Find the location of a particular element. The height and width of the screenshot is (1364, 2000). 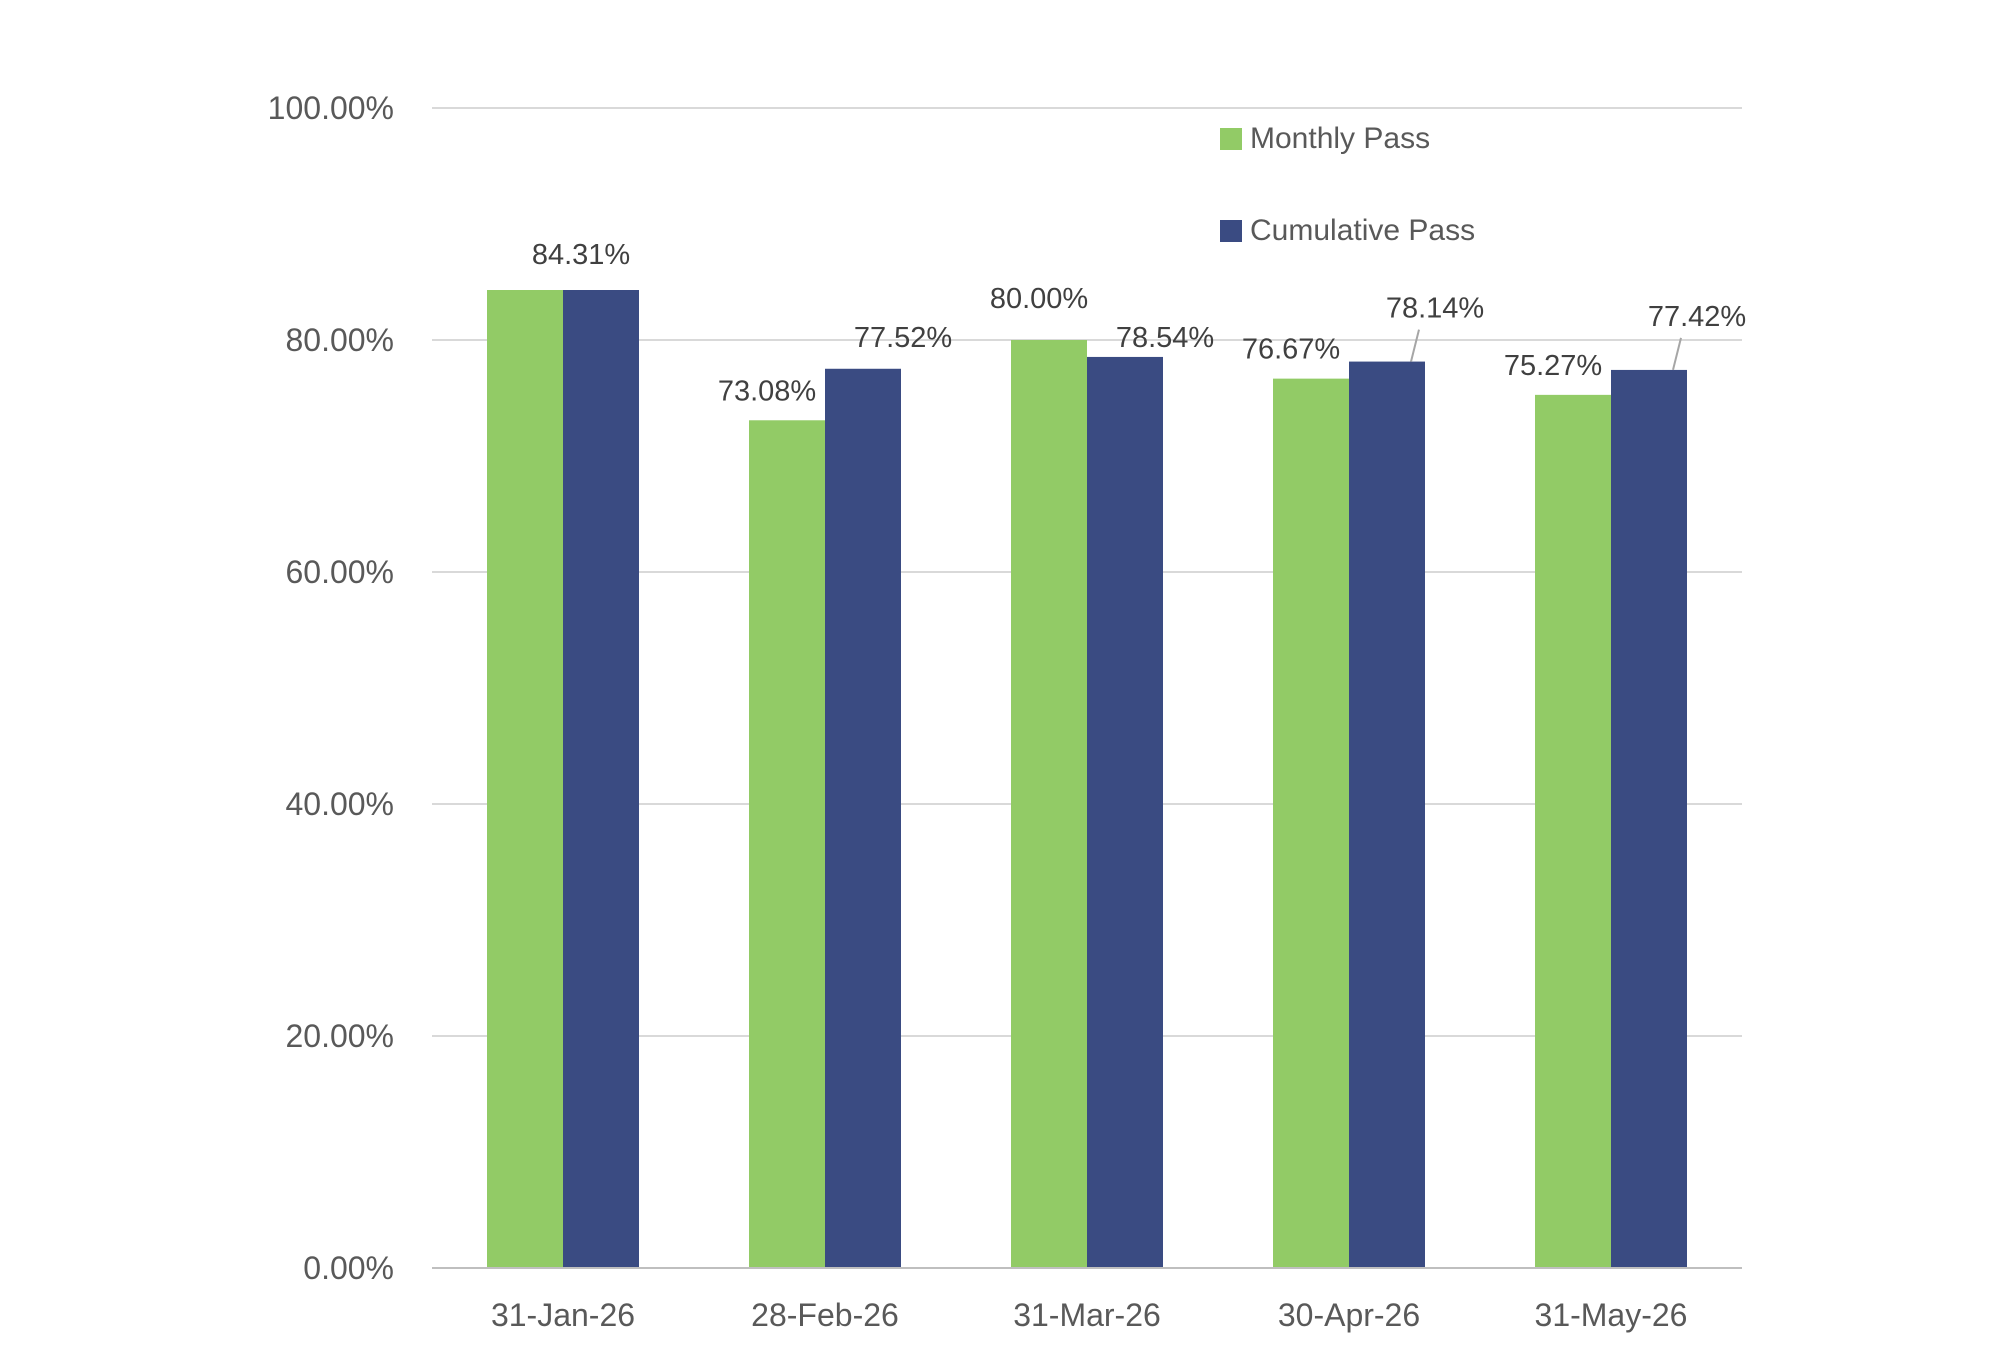

data-label: 84.31% is located at coordinates (581, 255).